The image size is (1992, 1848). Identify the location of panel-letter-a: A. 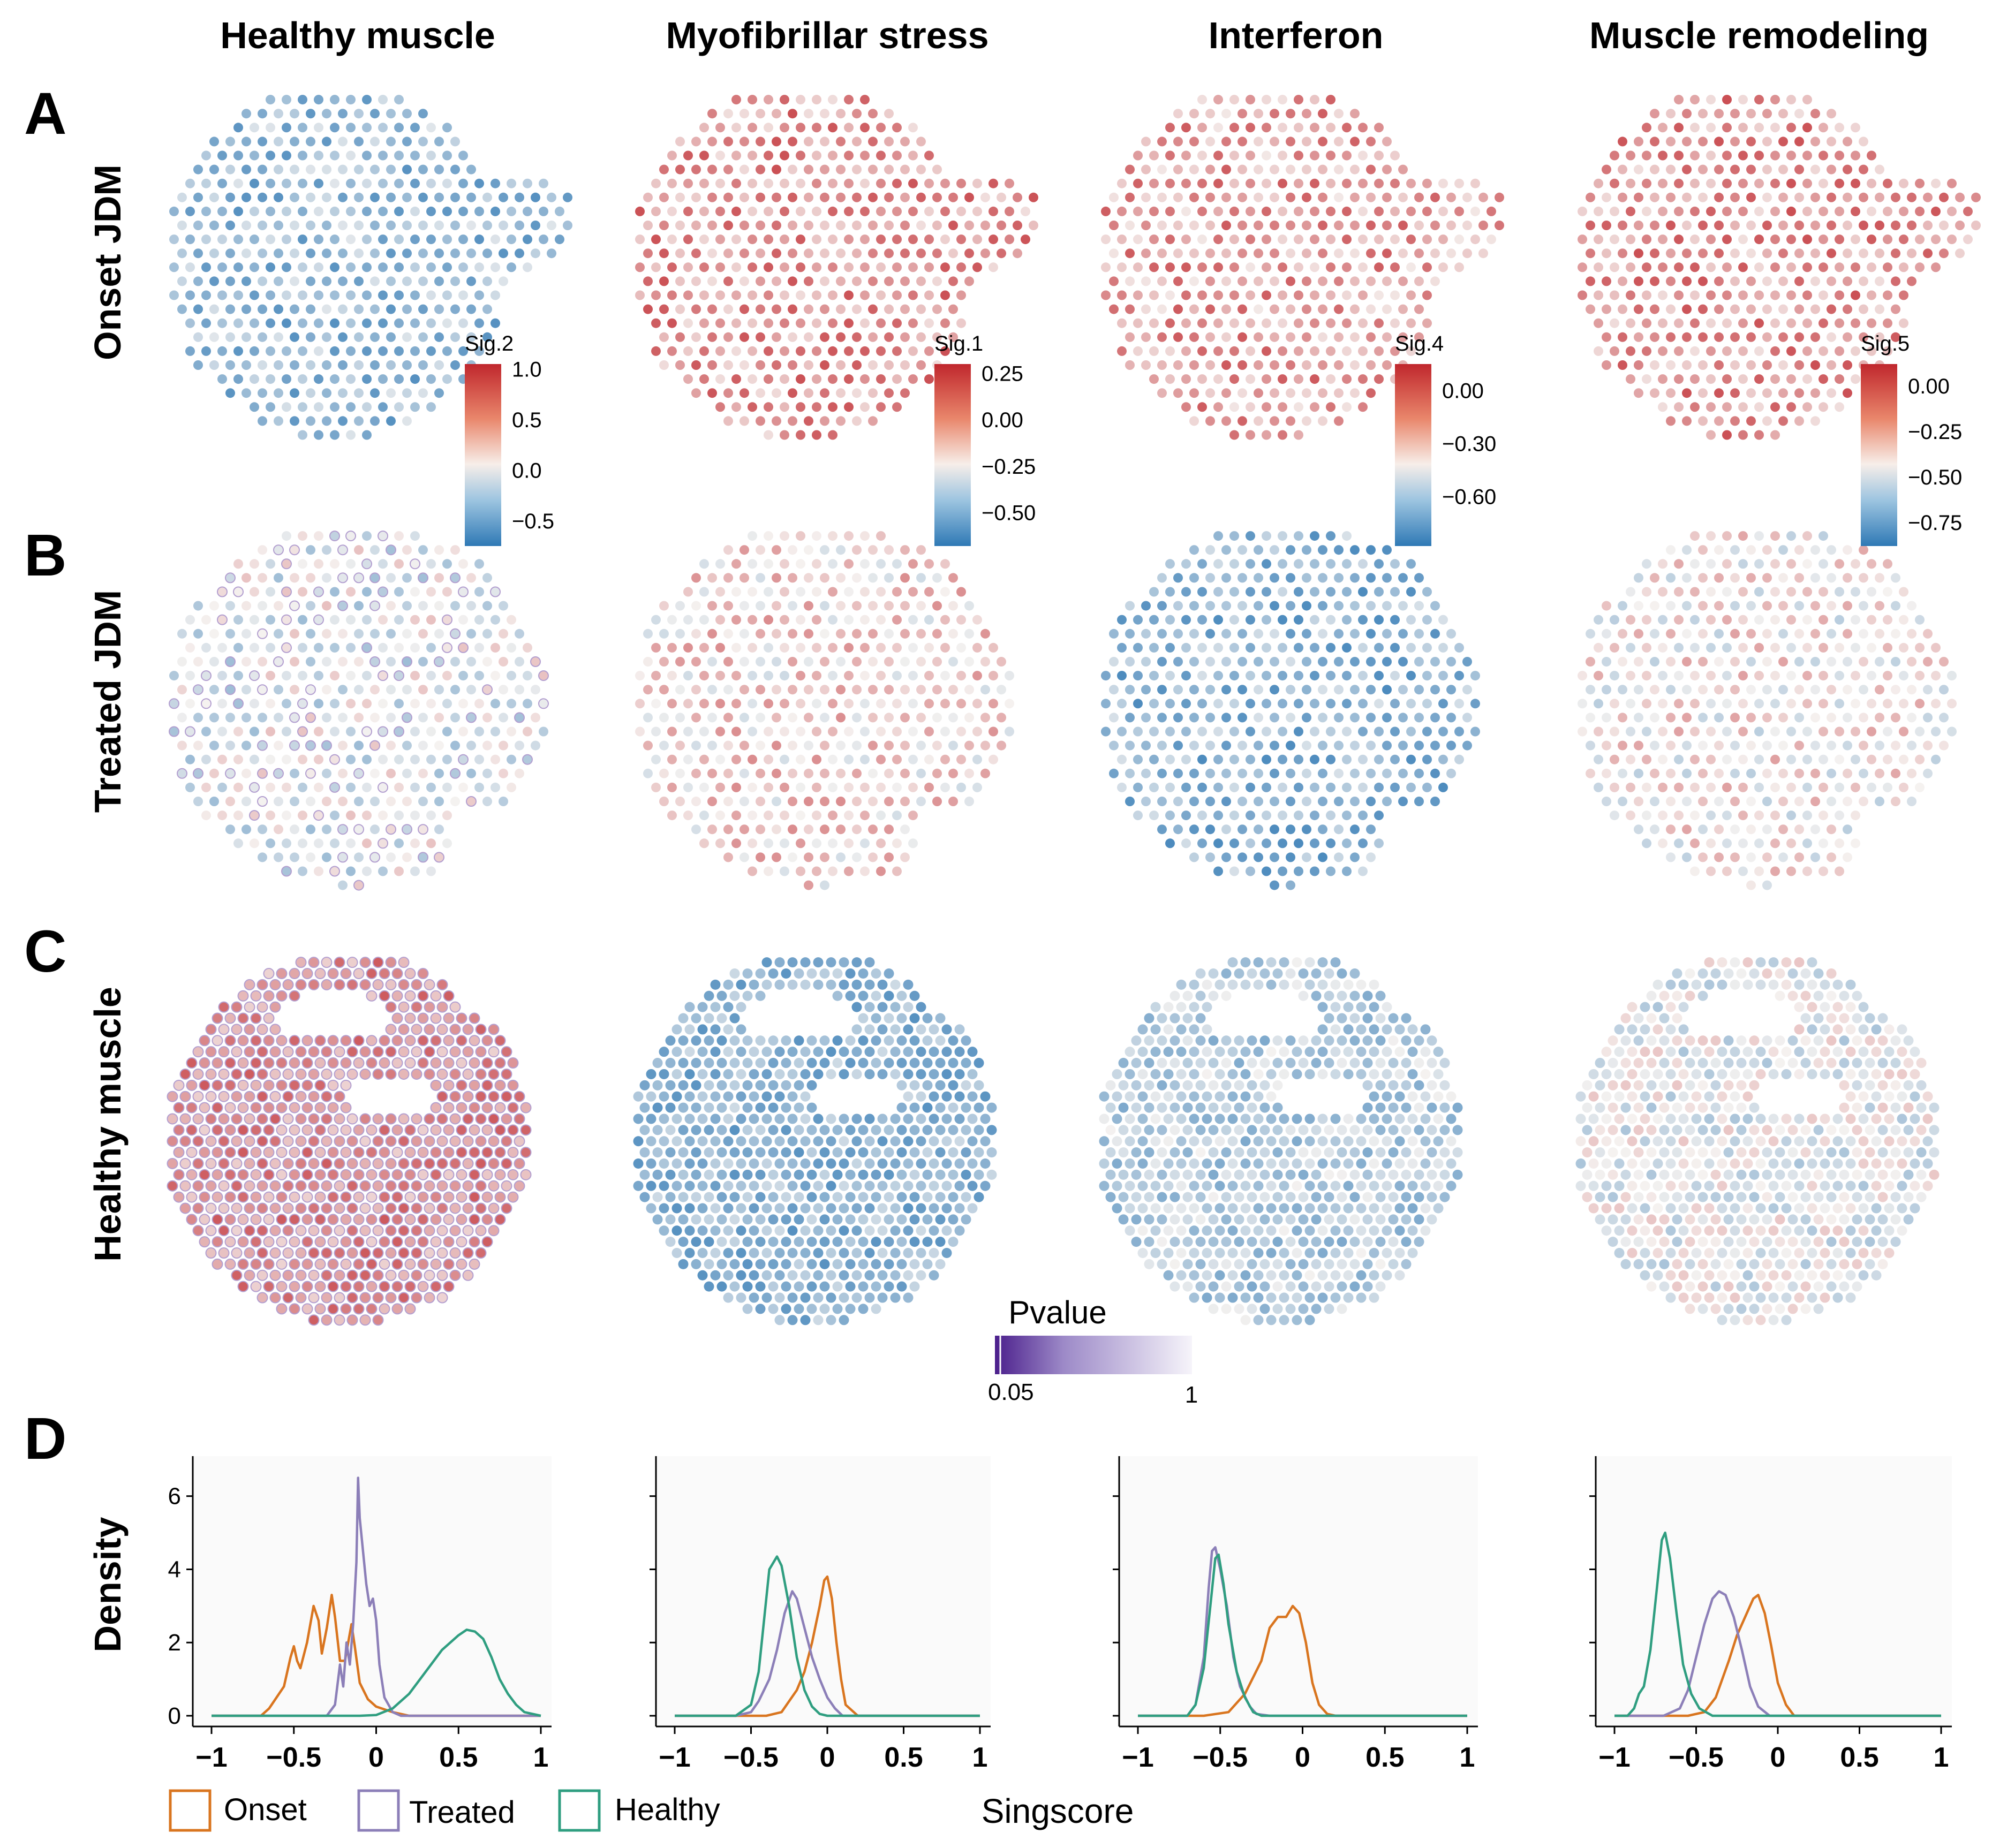
(45, 114).